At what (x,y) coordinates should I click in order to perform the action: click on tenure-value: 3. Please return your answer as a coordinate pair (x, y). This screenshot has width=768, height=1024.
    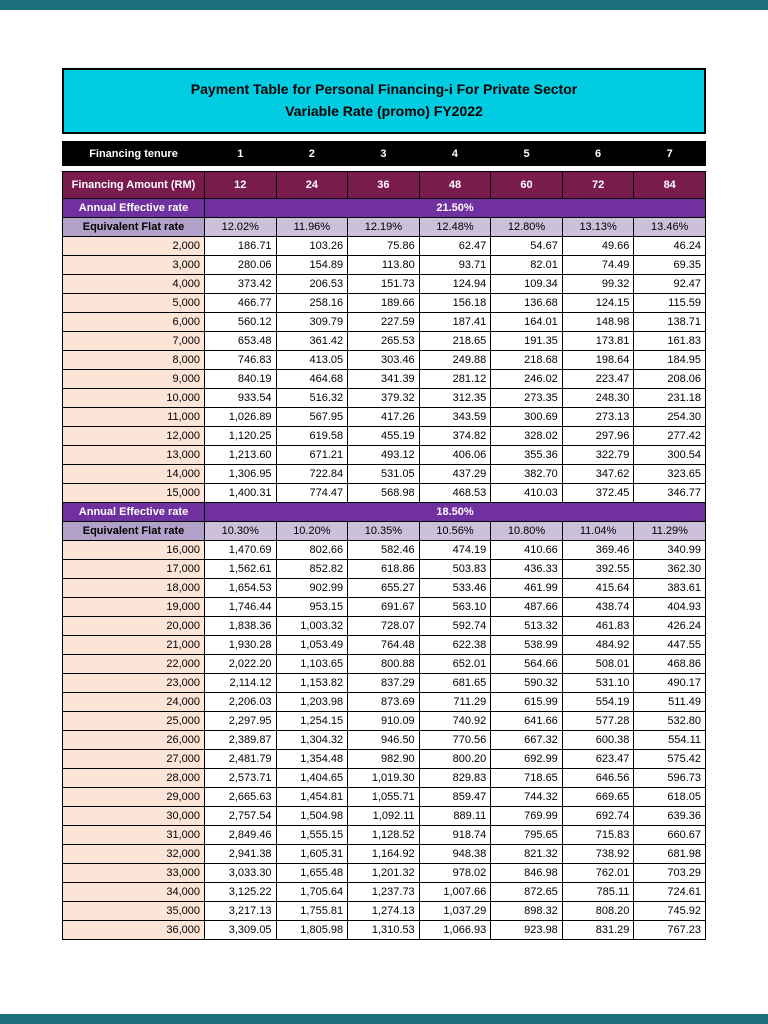
    Looking at the image, I should click on (383, 153).